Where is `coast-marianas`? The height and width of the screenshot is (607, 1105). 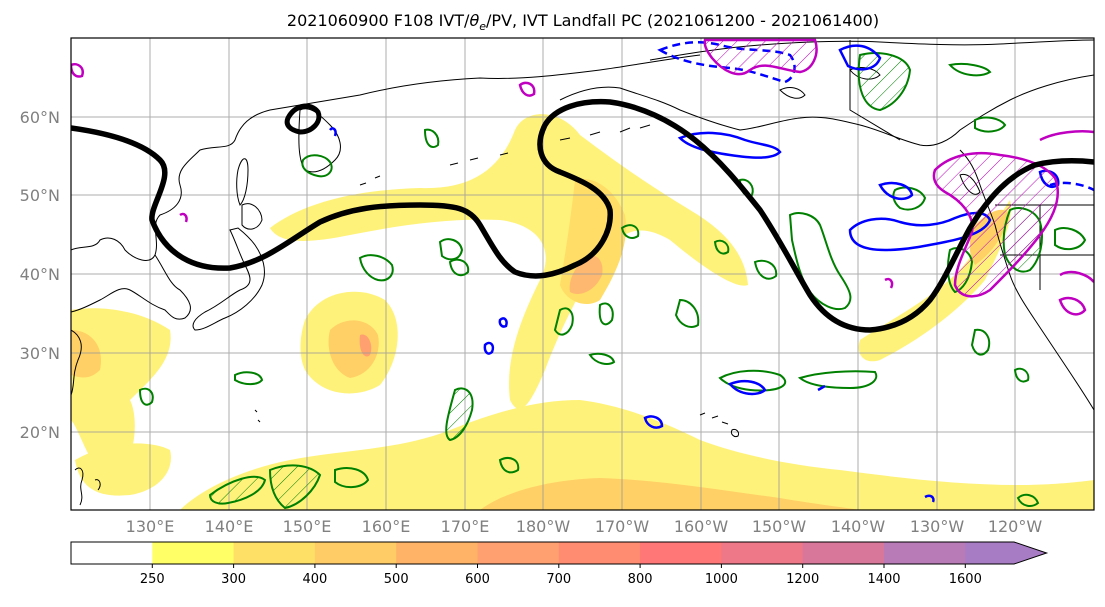 coast-marianas is located at coordinates (257, 416).